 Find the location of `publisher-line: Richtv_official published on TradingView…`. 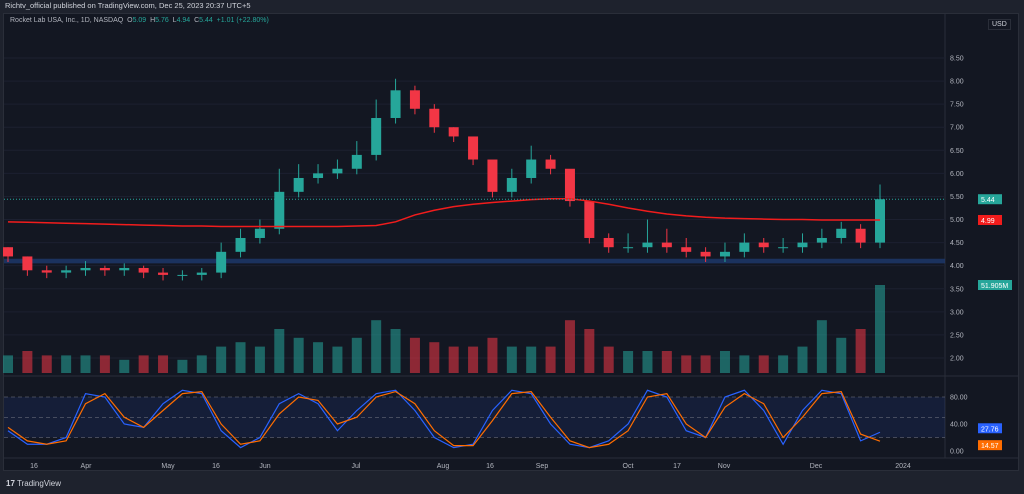

publisher-line: Richtv_official published on TradingView… is located at coordinates (128, 5).